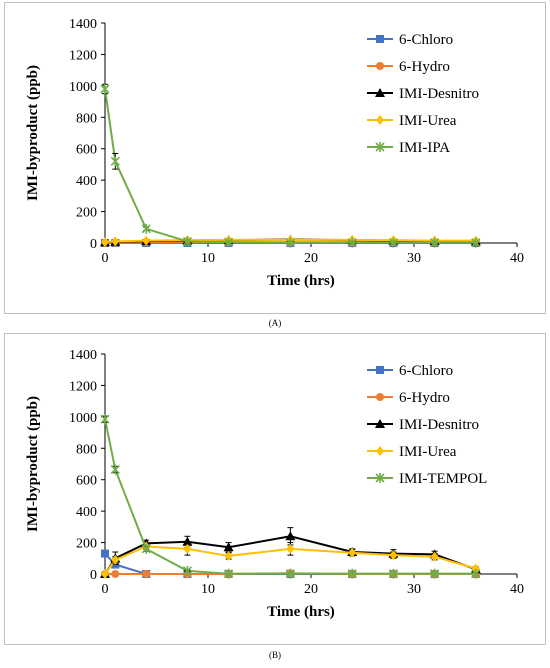  I want to click on legend-label: IMI-TEMPOL, so click(443, 479).